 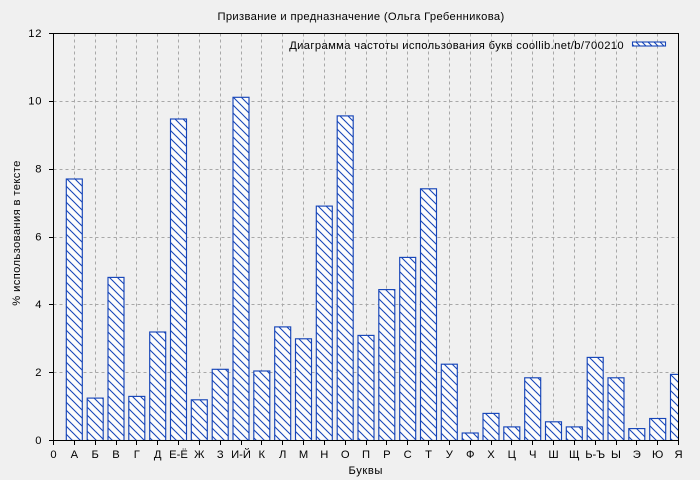 What do you see at coordinates (75, 455) in the screenshot?
I see `svg-text: А` at bounding box center [75, 455].